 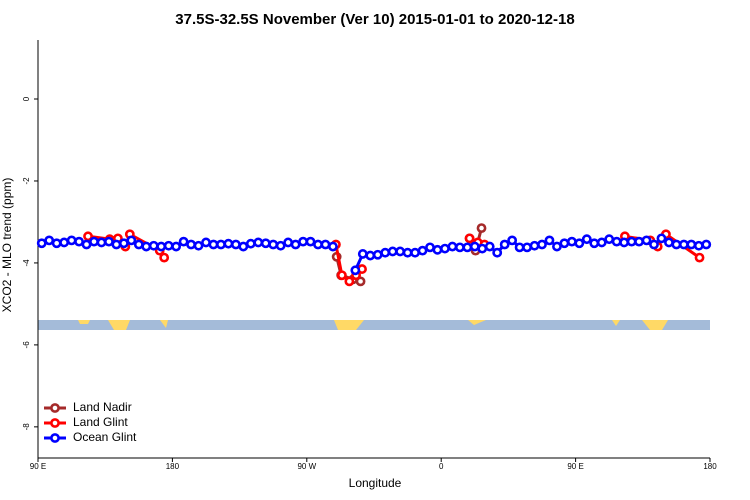 I want to click on legend-label: Land Nadir, so click(x=102, y=407).